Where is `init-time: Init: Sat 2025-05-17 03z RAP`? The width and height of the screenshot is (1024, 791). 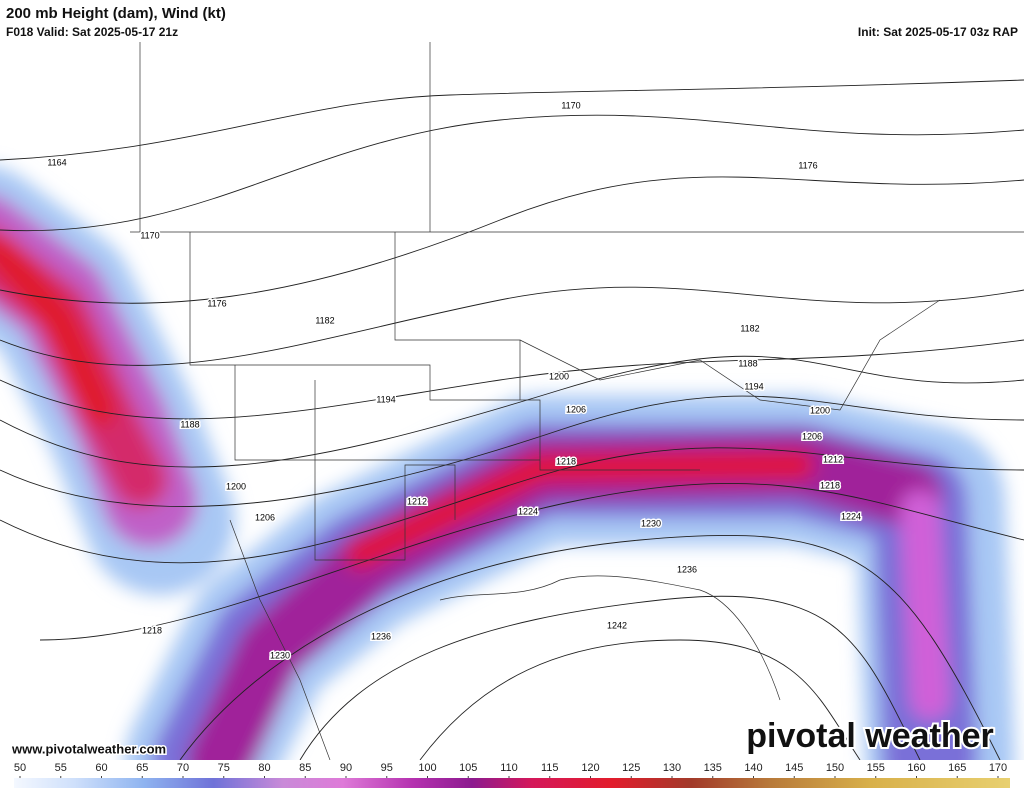 init-time: Init: Sat 2025-05-17 03z RAP is located at coordinates (938, 32).